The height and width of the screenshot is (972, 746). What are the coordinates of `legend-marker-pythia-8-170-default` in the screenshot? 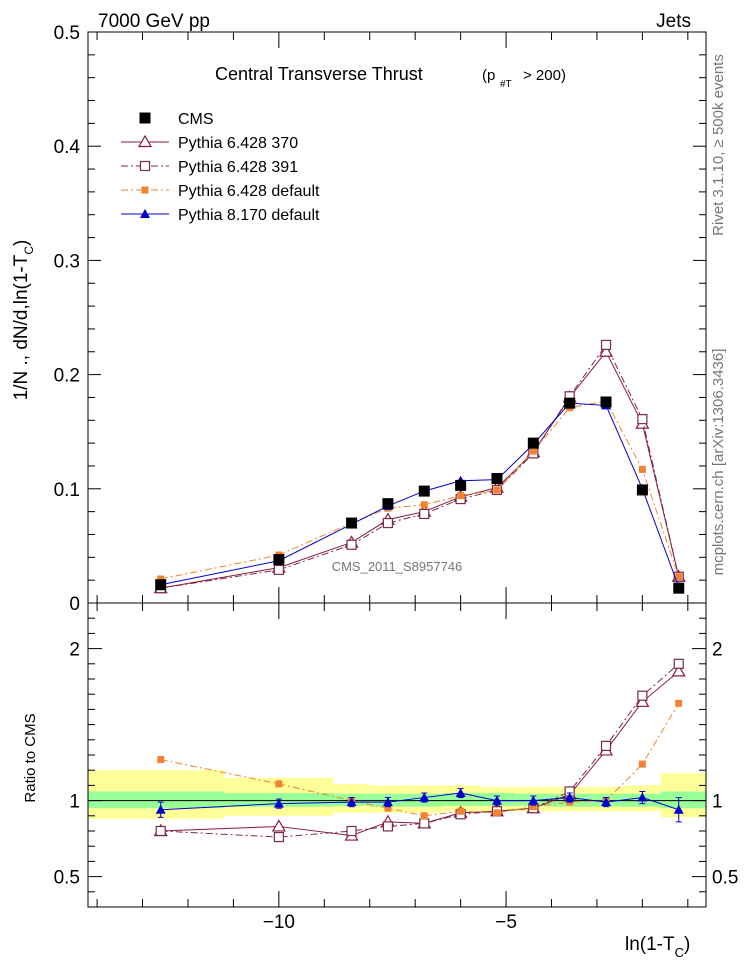 It's located at (145, 213).